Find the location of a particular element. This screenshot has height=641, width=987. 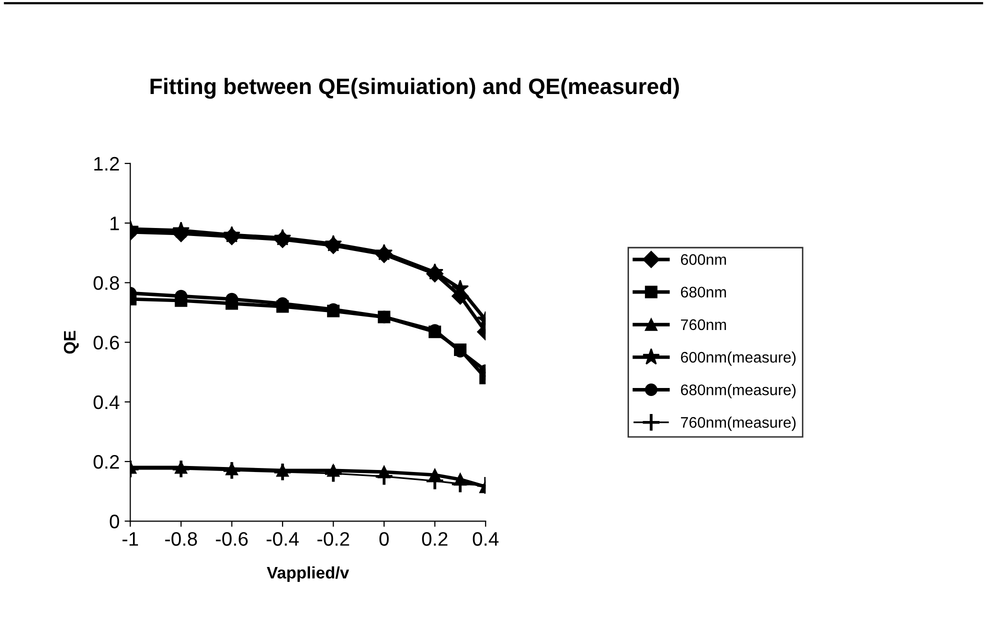

y-tick-label: 0.6 is located at coordinates (107, 343).